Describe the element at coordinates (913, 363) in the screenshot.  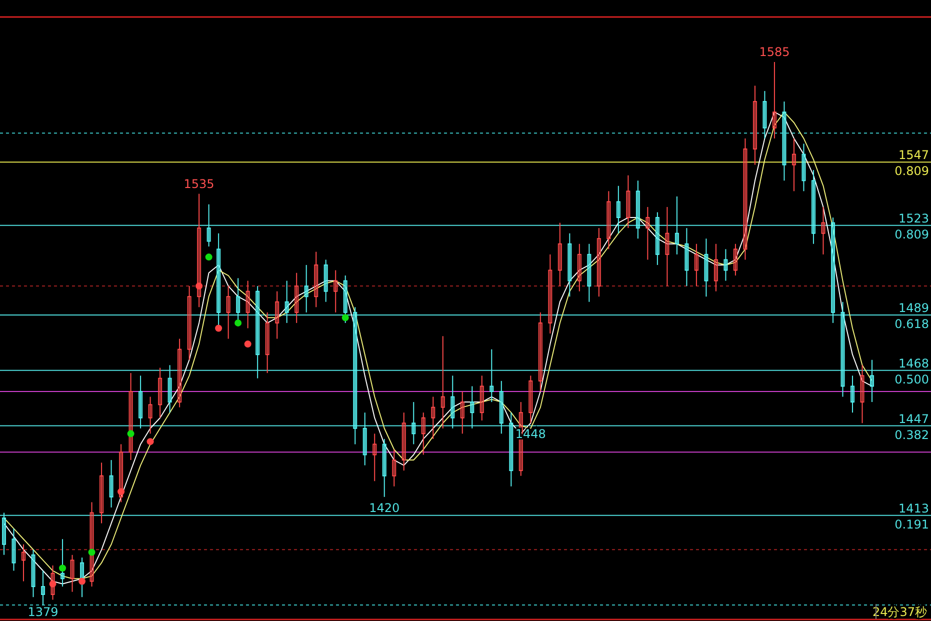
I see `ref-line-label: 1468` at that location.